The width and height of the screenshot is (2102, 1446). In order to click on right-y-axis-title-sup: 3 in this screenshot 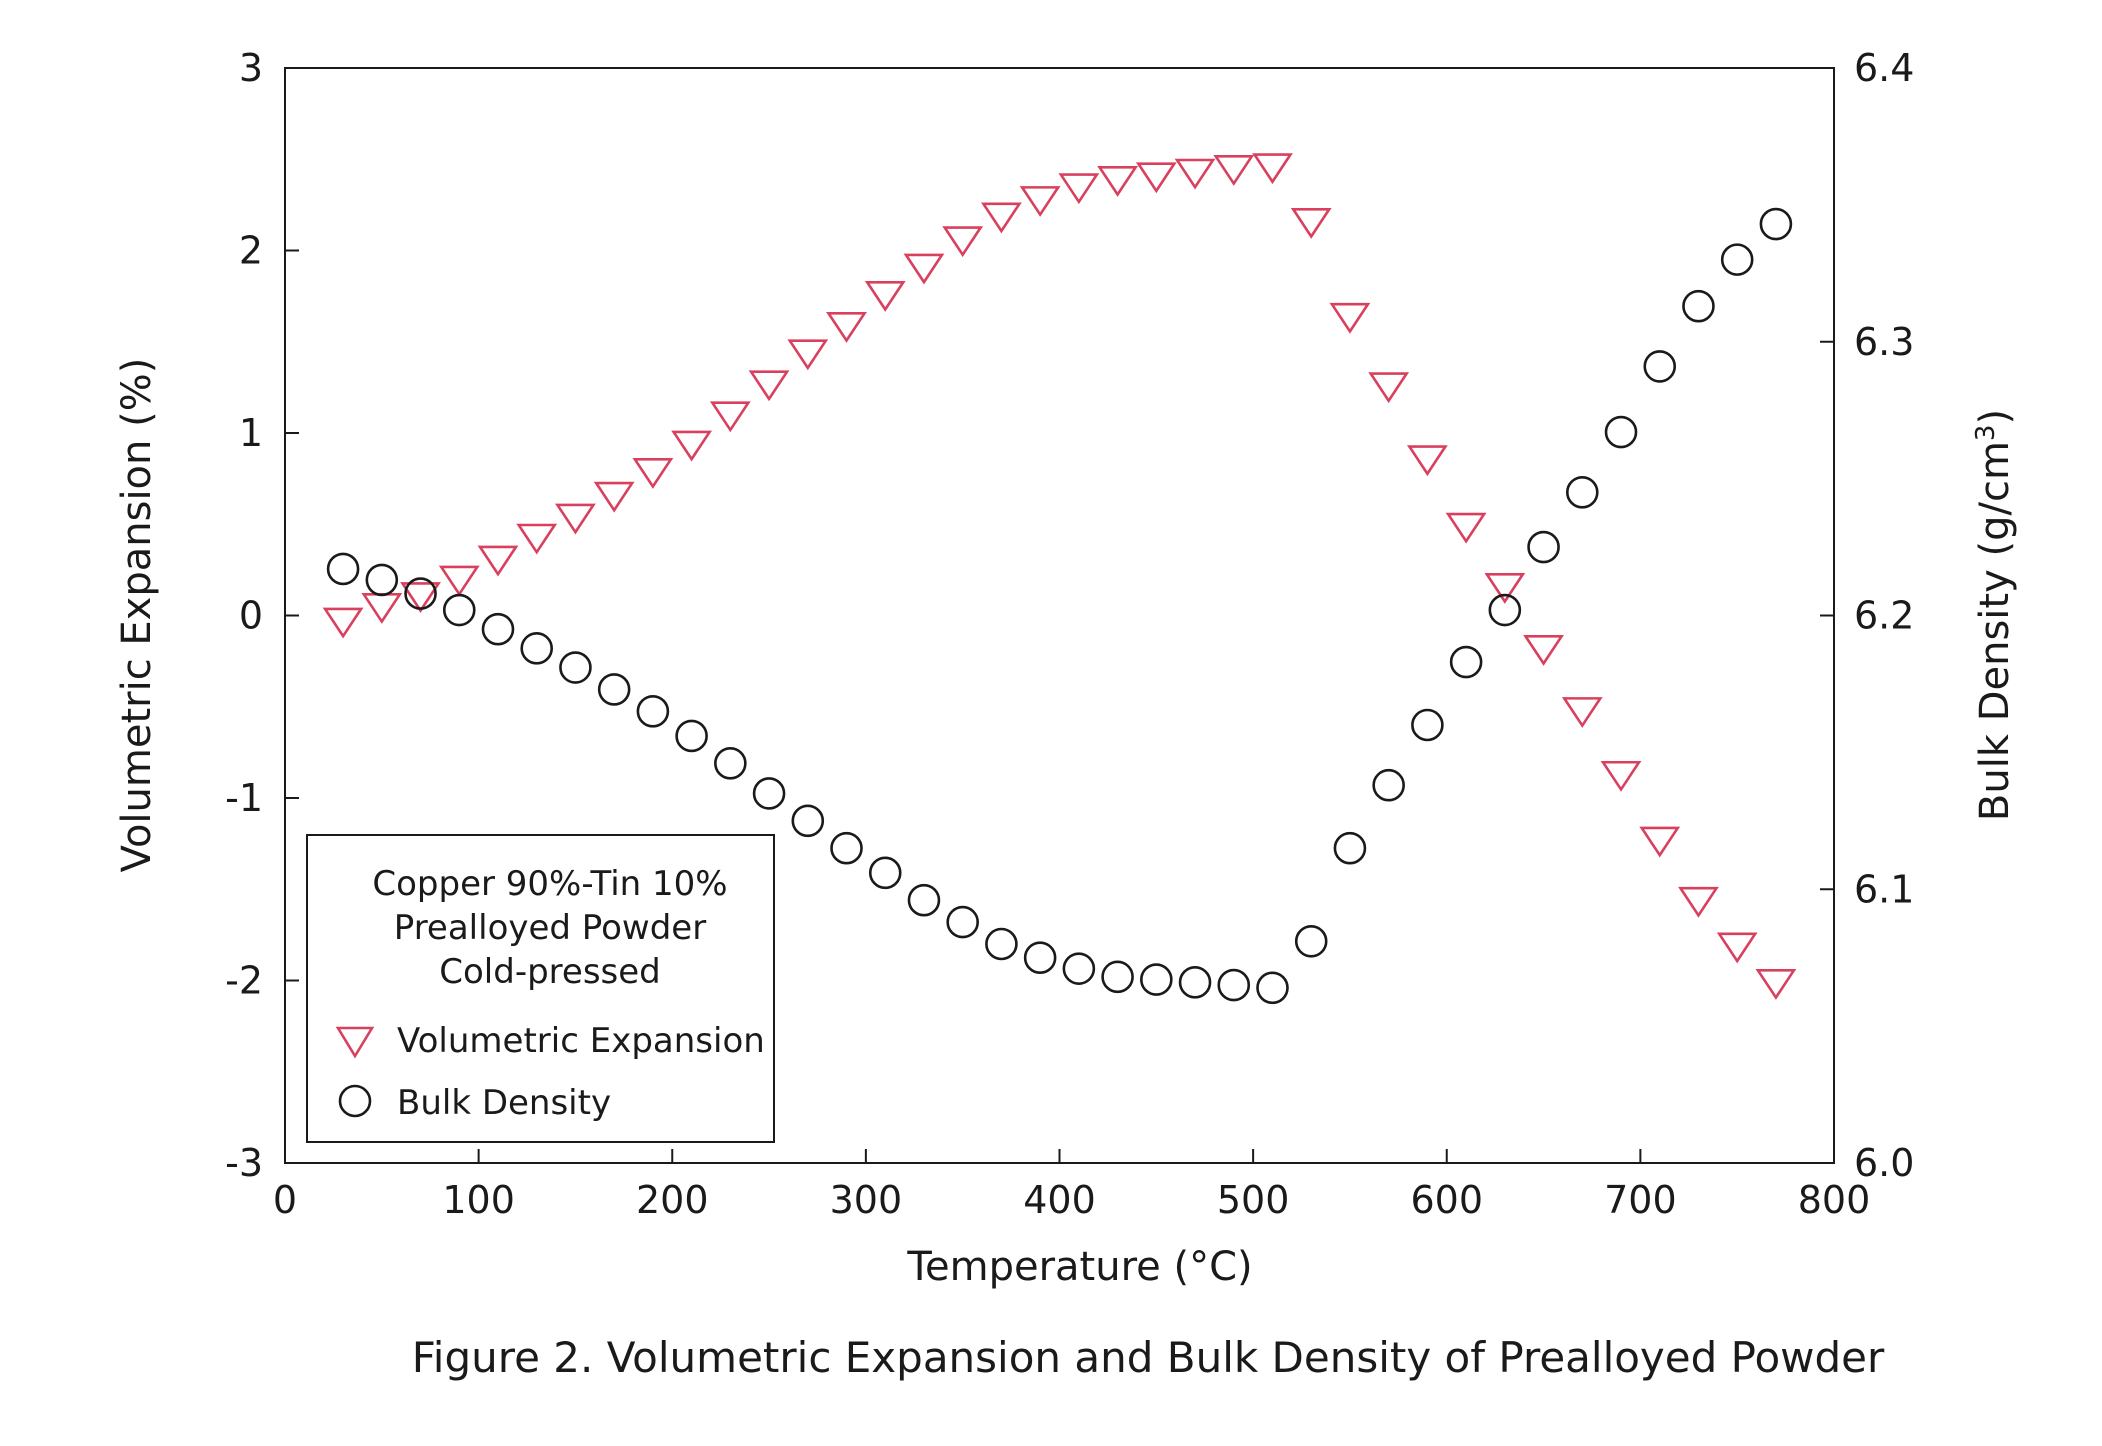, I will do `click(1986, 433)`.